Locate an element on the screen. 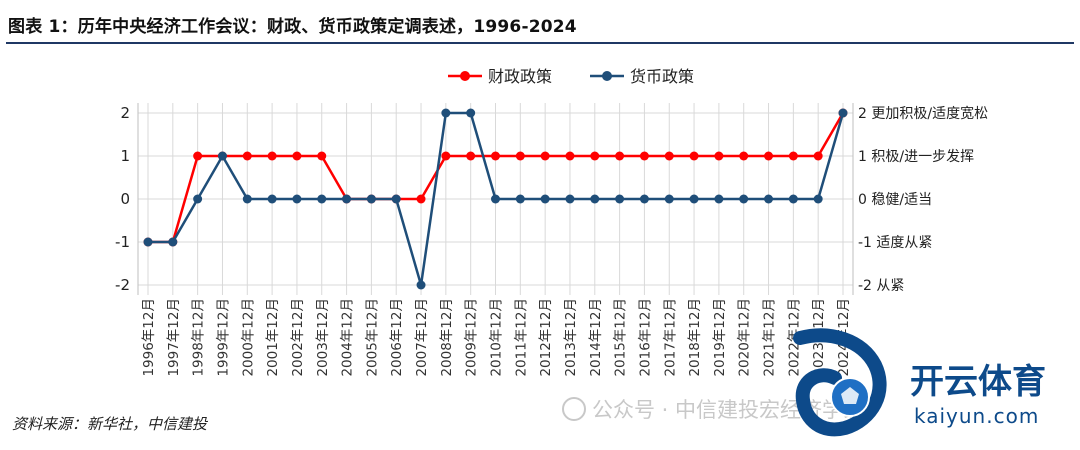 This screenshot has width=1080, height=450. x-tick-label: 2006年12月 is located at coordinates (397, 337).